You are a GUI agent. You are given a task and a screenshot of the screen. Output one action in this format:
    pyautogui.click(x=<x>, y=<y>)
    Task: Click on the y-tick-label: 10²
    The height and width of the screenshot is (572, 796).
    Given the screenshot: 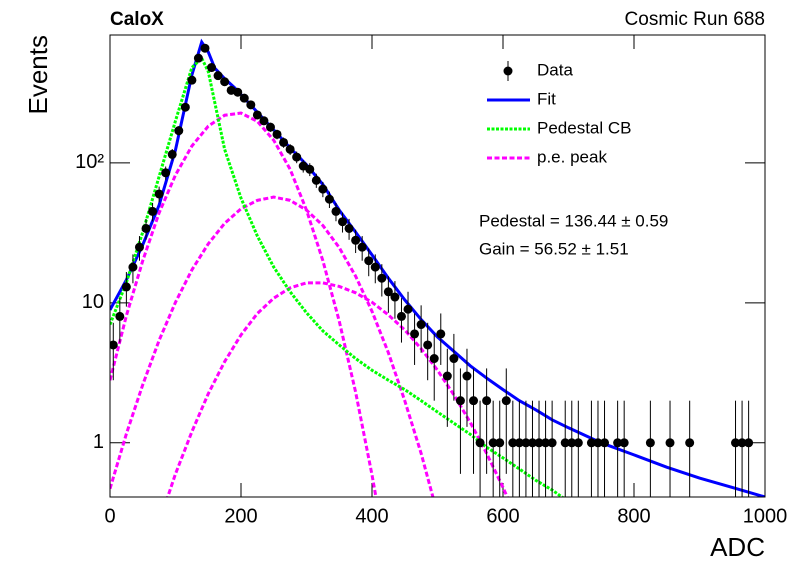 What is the action you would take?
    pyautogui.click(x=89, y=162)
    